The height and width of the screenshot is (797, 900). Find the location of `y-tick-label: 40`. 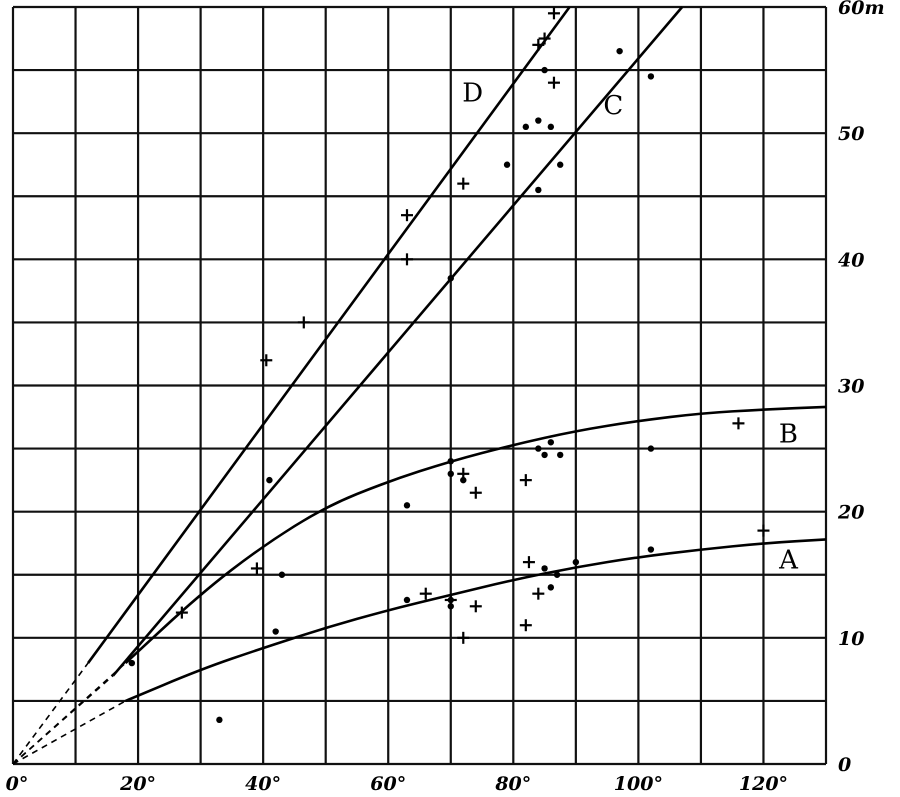

y-tick-label: 40 is located at coordinates (851, 260).